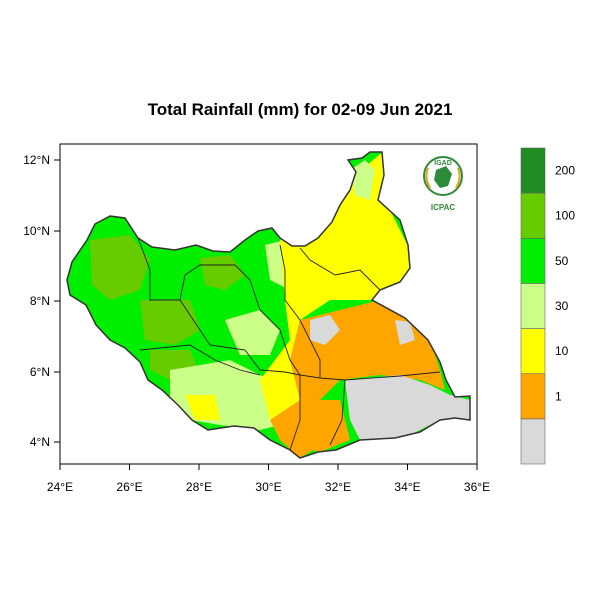  Describe the element at coordinates (547, 306) in the screenshot. I see `legend-colorbar: 1 10 30 50 100 200` at that location.